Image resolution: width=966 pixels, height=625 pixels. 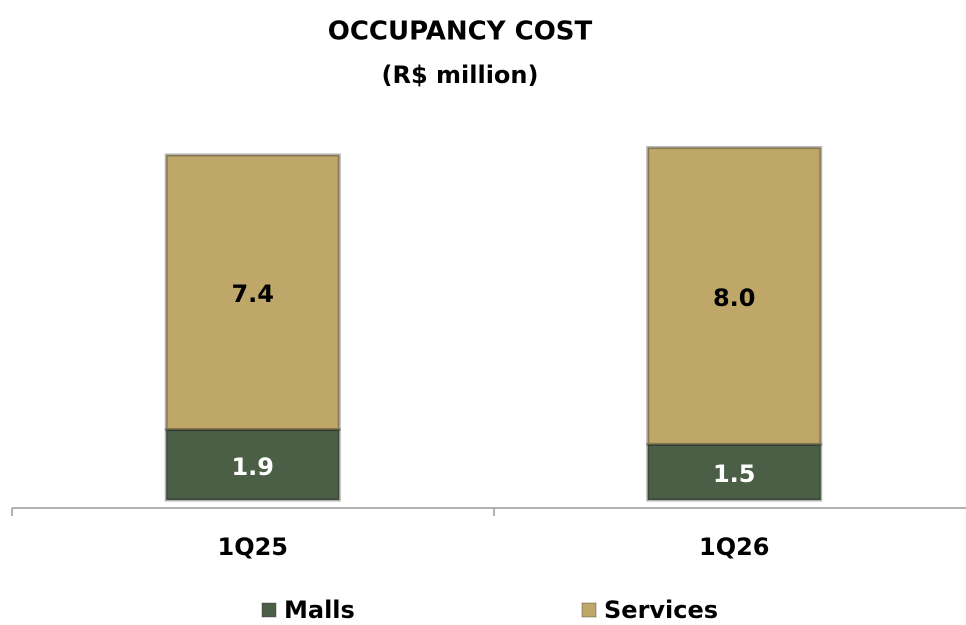 I want to click on data-label: 7.4, so click(x=252, y=294).